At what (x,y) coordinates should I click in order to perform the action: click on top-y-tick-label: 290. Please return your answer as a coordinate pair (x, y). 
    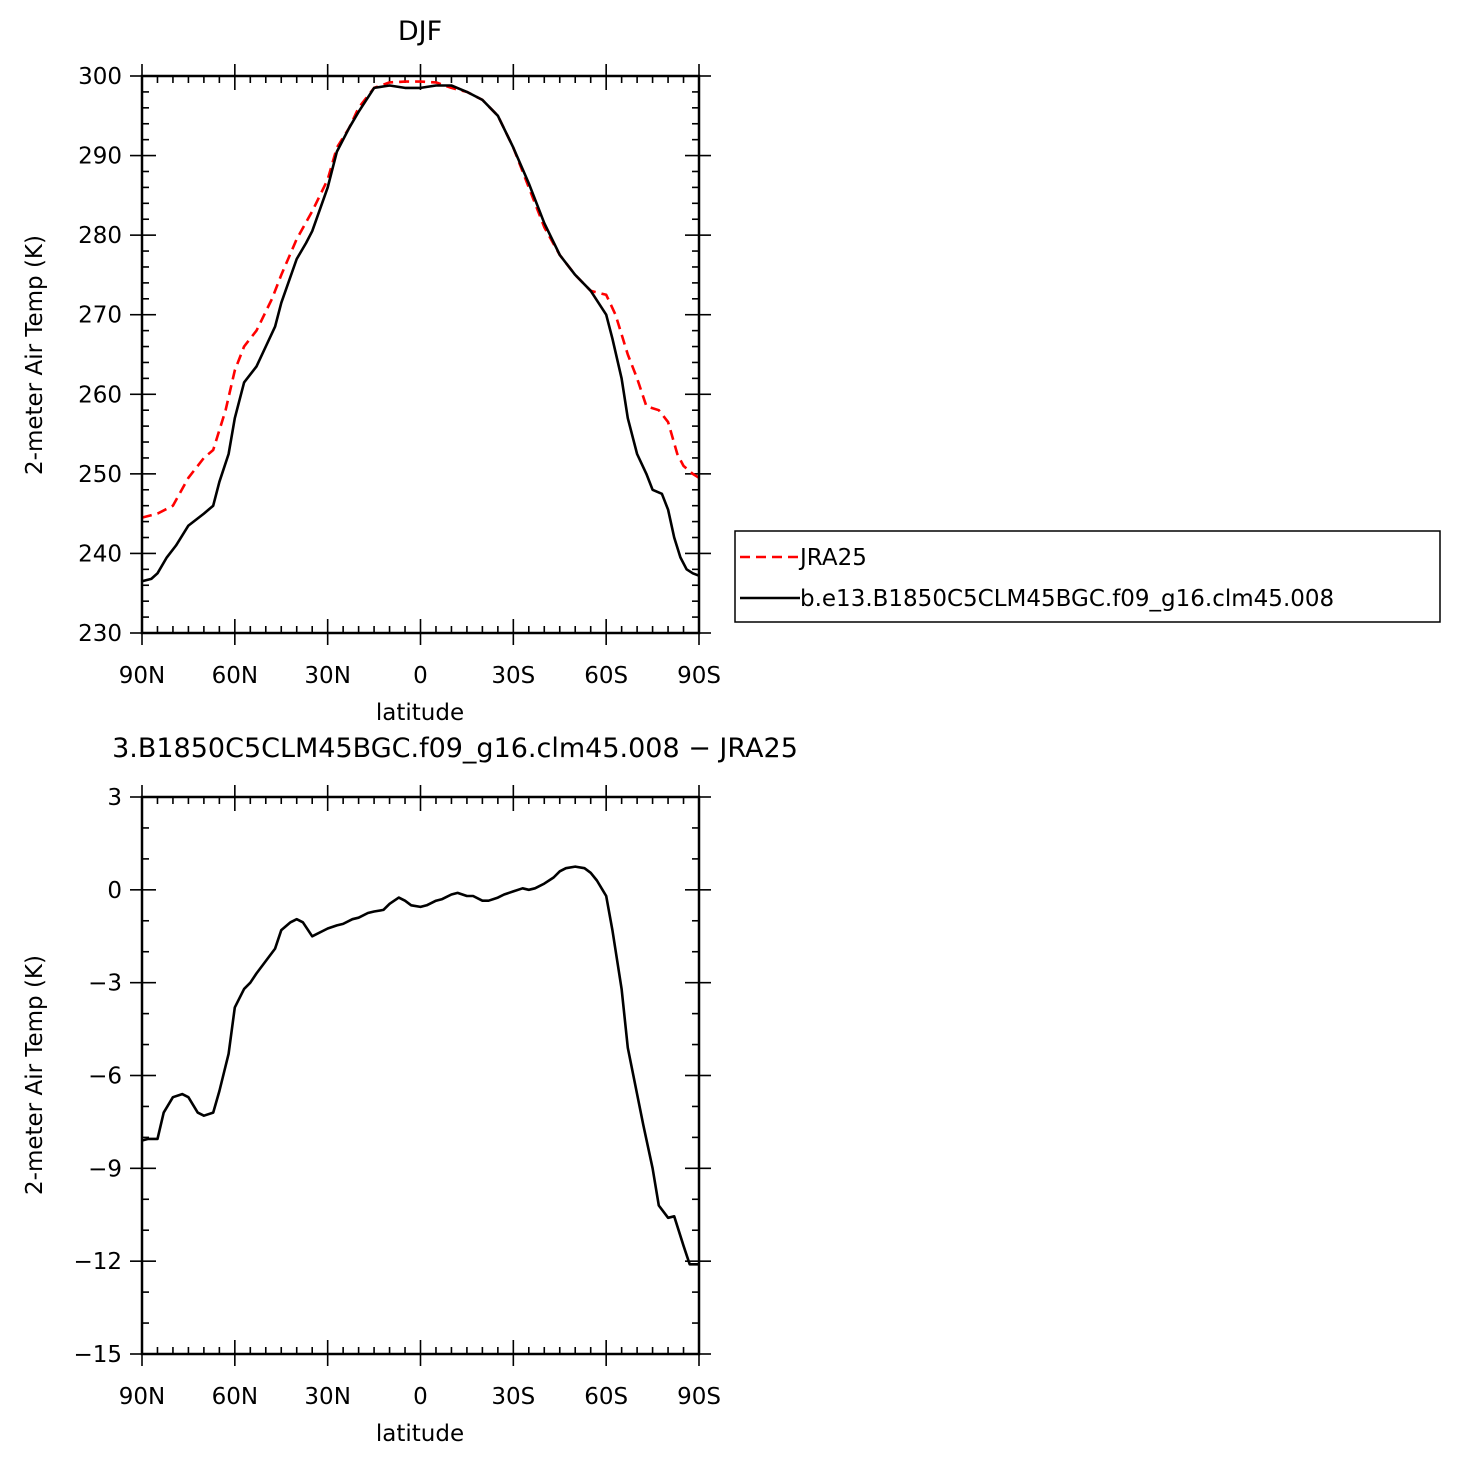
    Looking at the image, I should click on (100, 157).